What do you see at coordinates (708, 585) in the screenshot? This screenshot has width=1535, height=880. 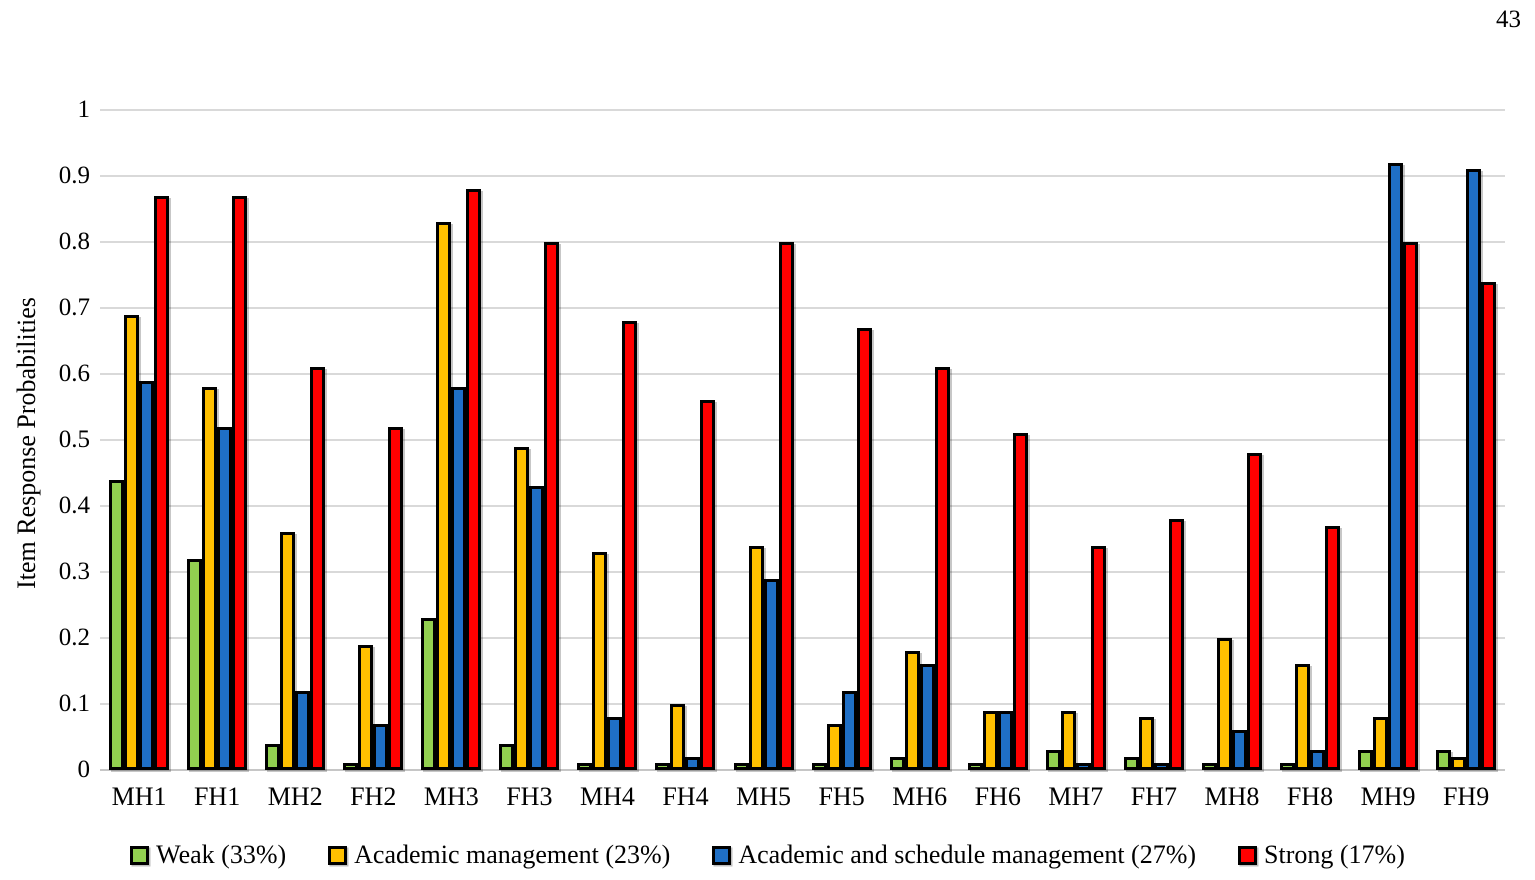 I see `bar-FH4-strong` at bounding box center [708, 585].